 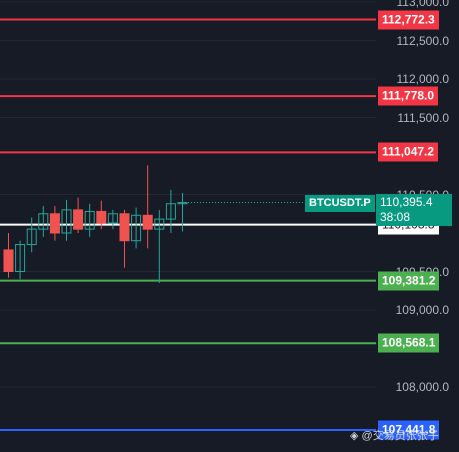 What do you see at coordinates (422, 310) in the screenshot?
I see `price-tick-label: 109,000.0` at bounding box center [422, 310].